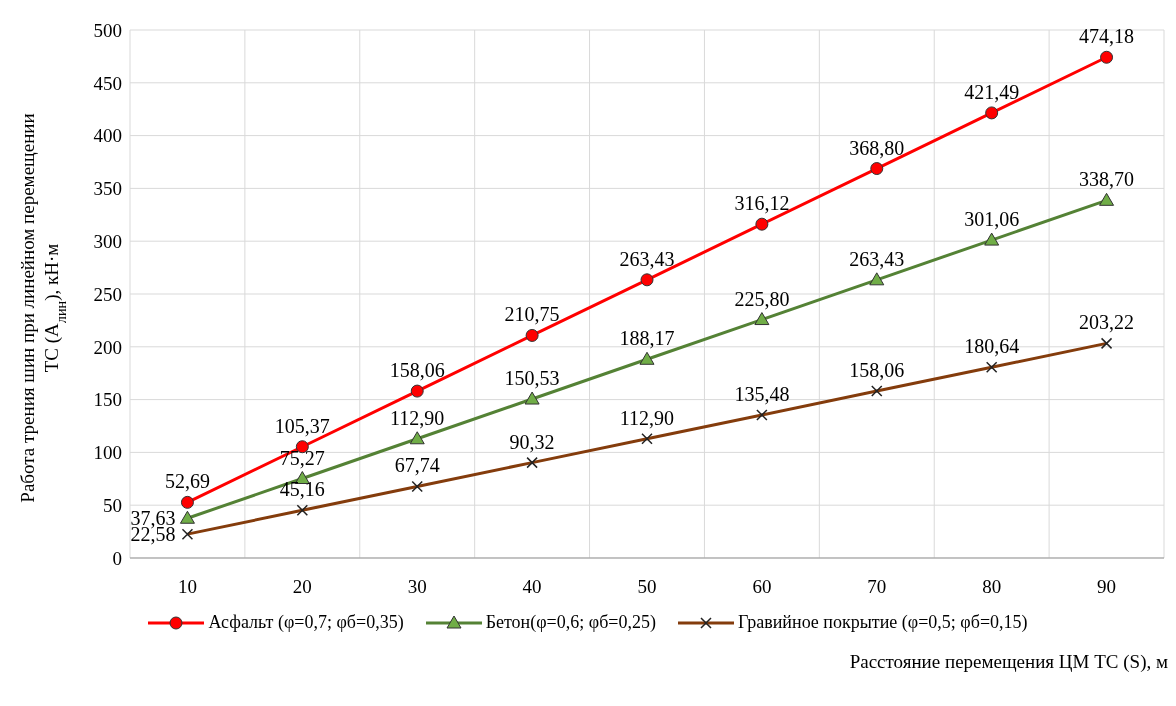 Image resolution: width=1176 pixels, height=706 pixels. I want to click on data-label: 150,53, so click(532, 378).